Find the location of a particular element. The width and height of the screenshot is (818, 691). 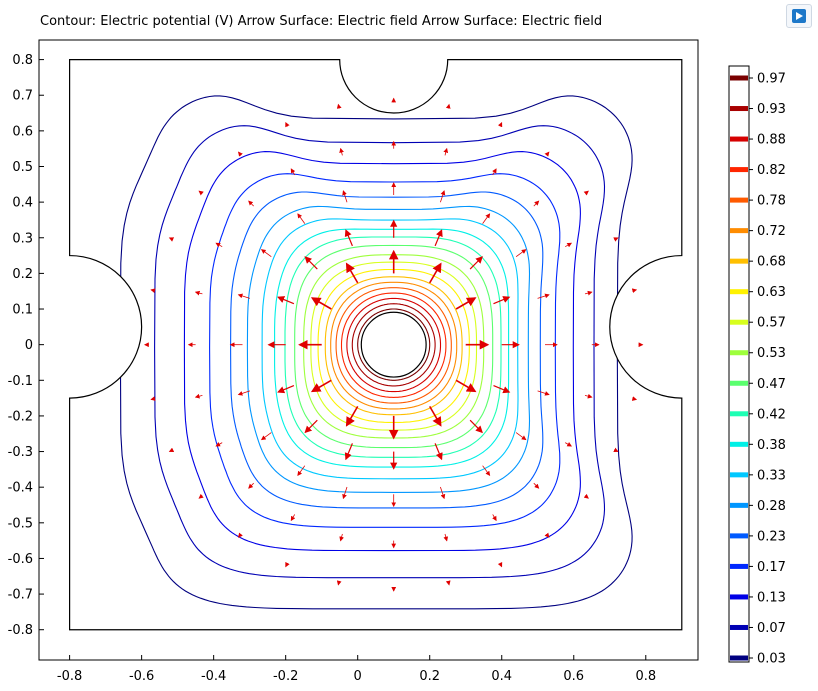

x-tick-label: 0.6 is located at coordinates (573, 676).